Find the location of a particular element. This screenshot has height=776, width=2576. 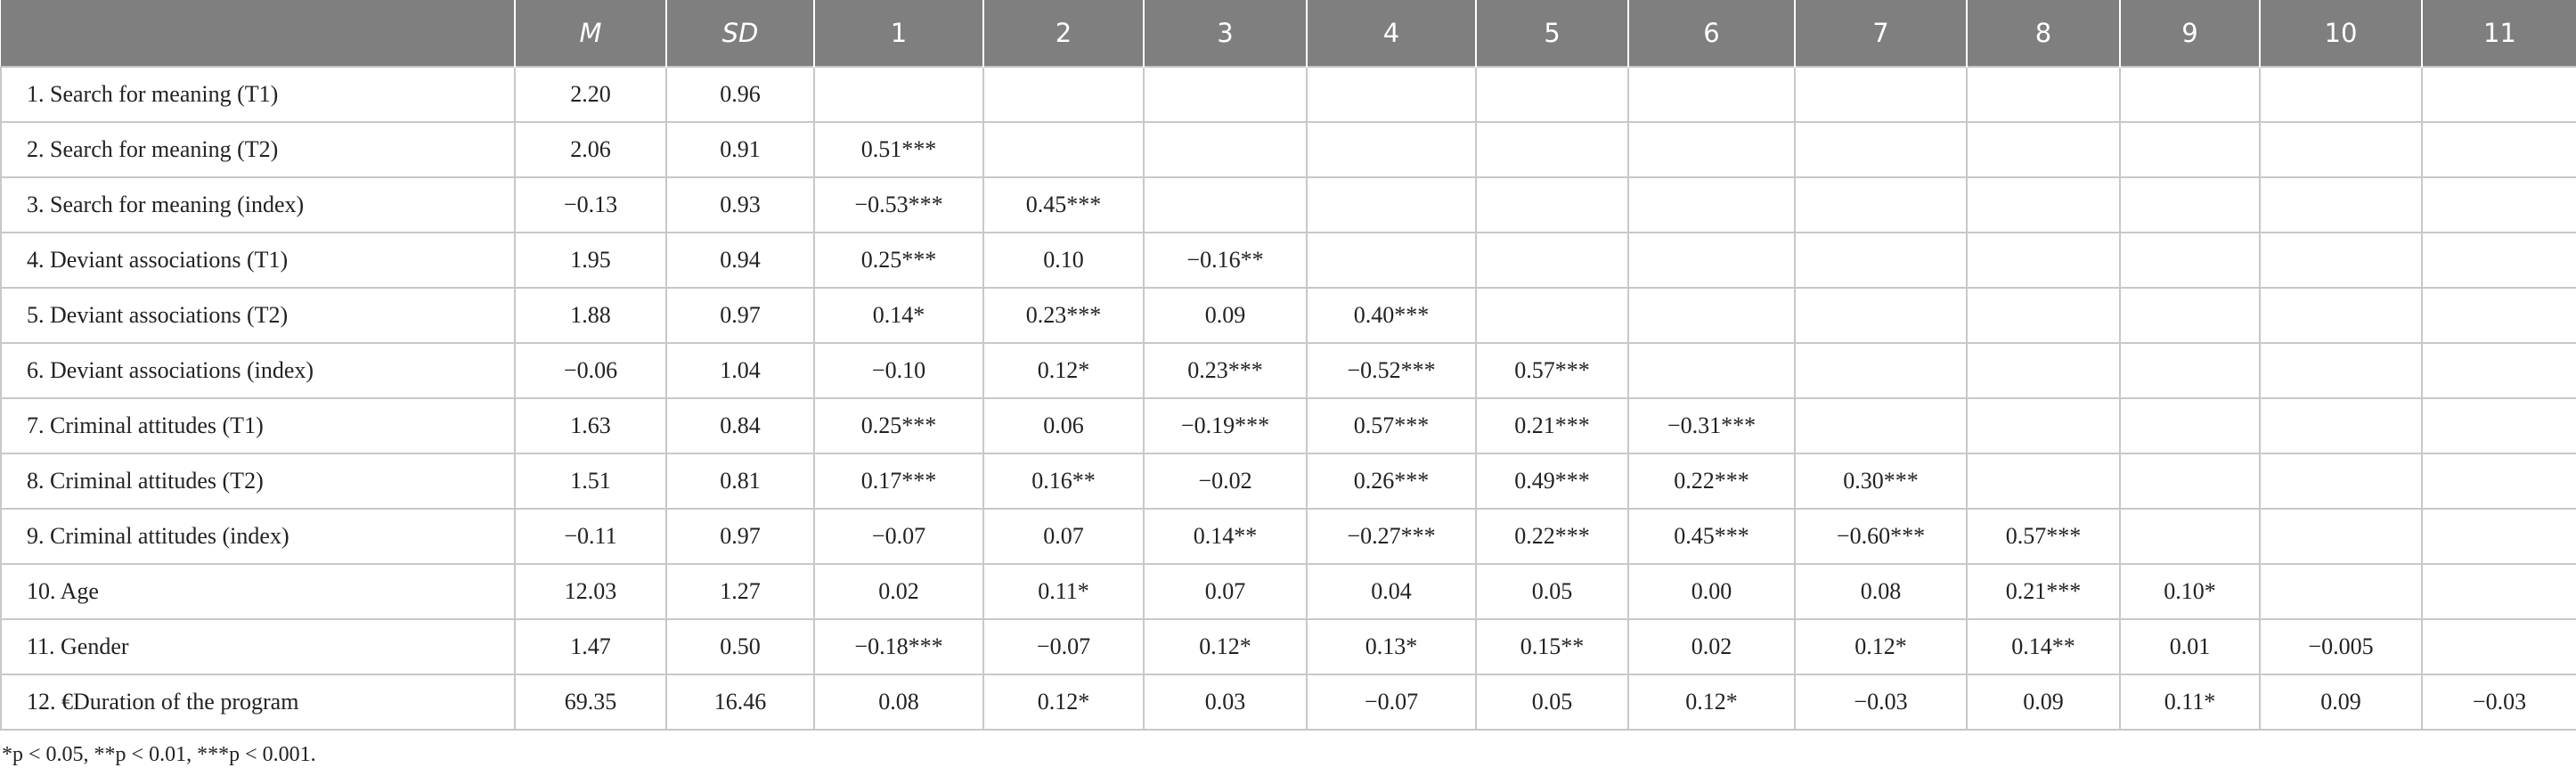

cell: 0.09 is located at coordinates (1226, 315).